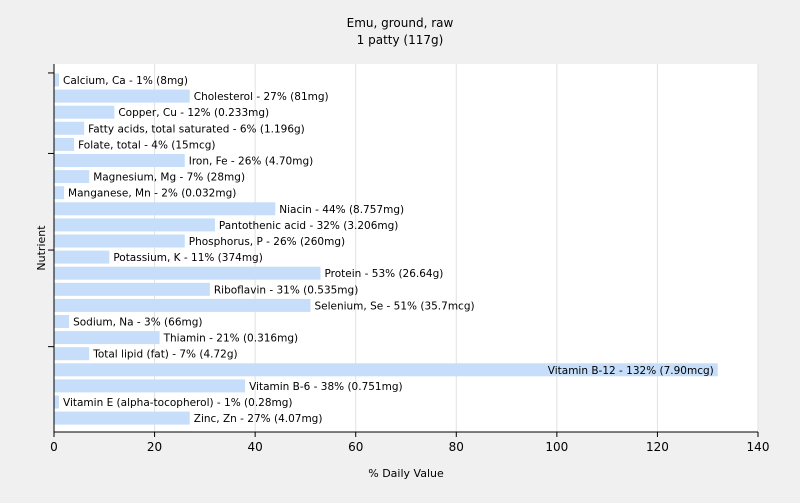 Image resolution: width=800 pixels, height=503 pixels. Describe the element at coordinates (54, 447) in the screenshot. I see `x-tick-label: 0` at that location.